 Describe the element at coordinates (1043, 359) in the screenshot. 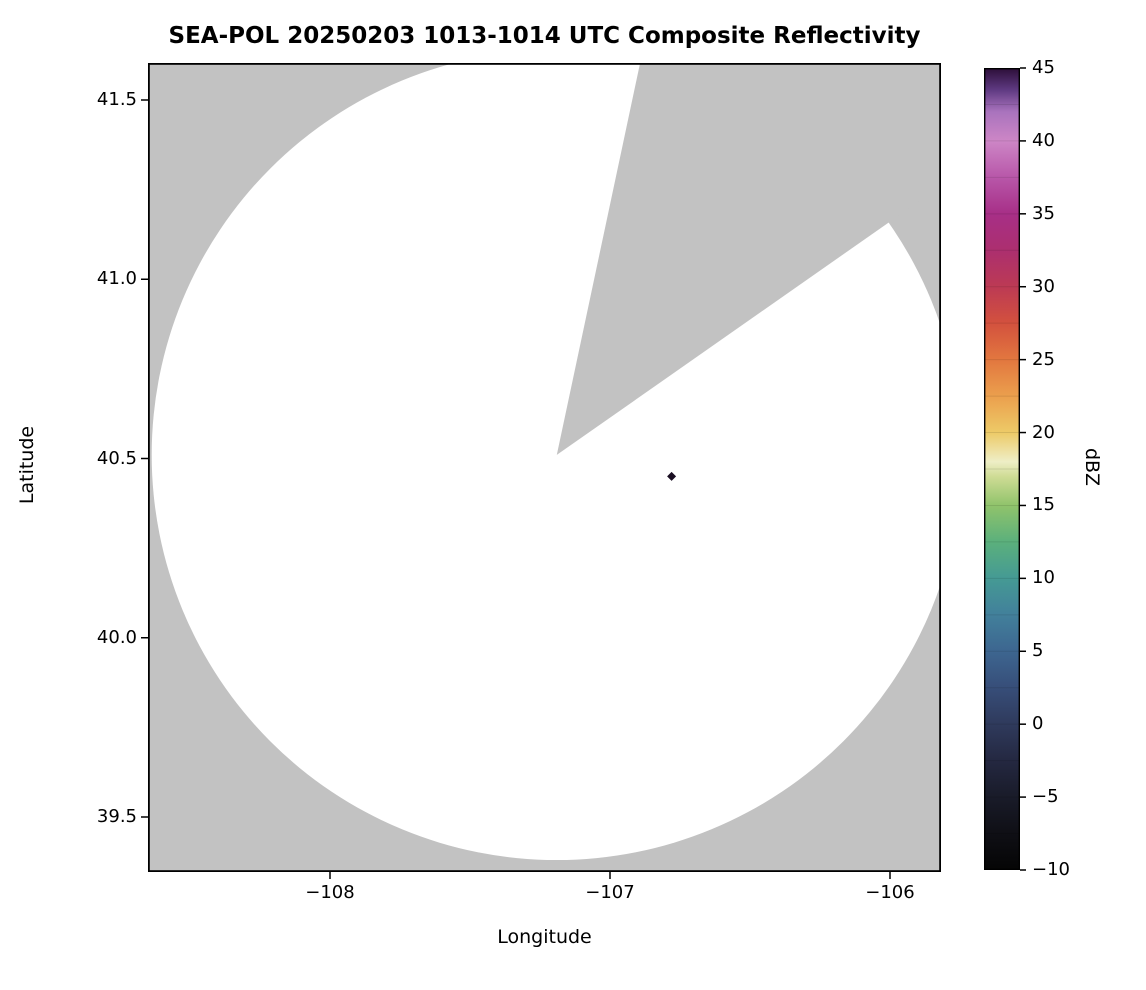

I see `colorbar-tick-label: 25` at that location.